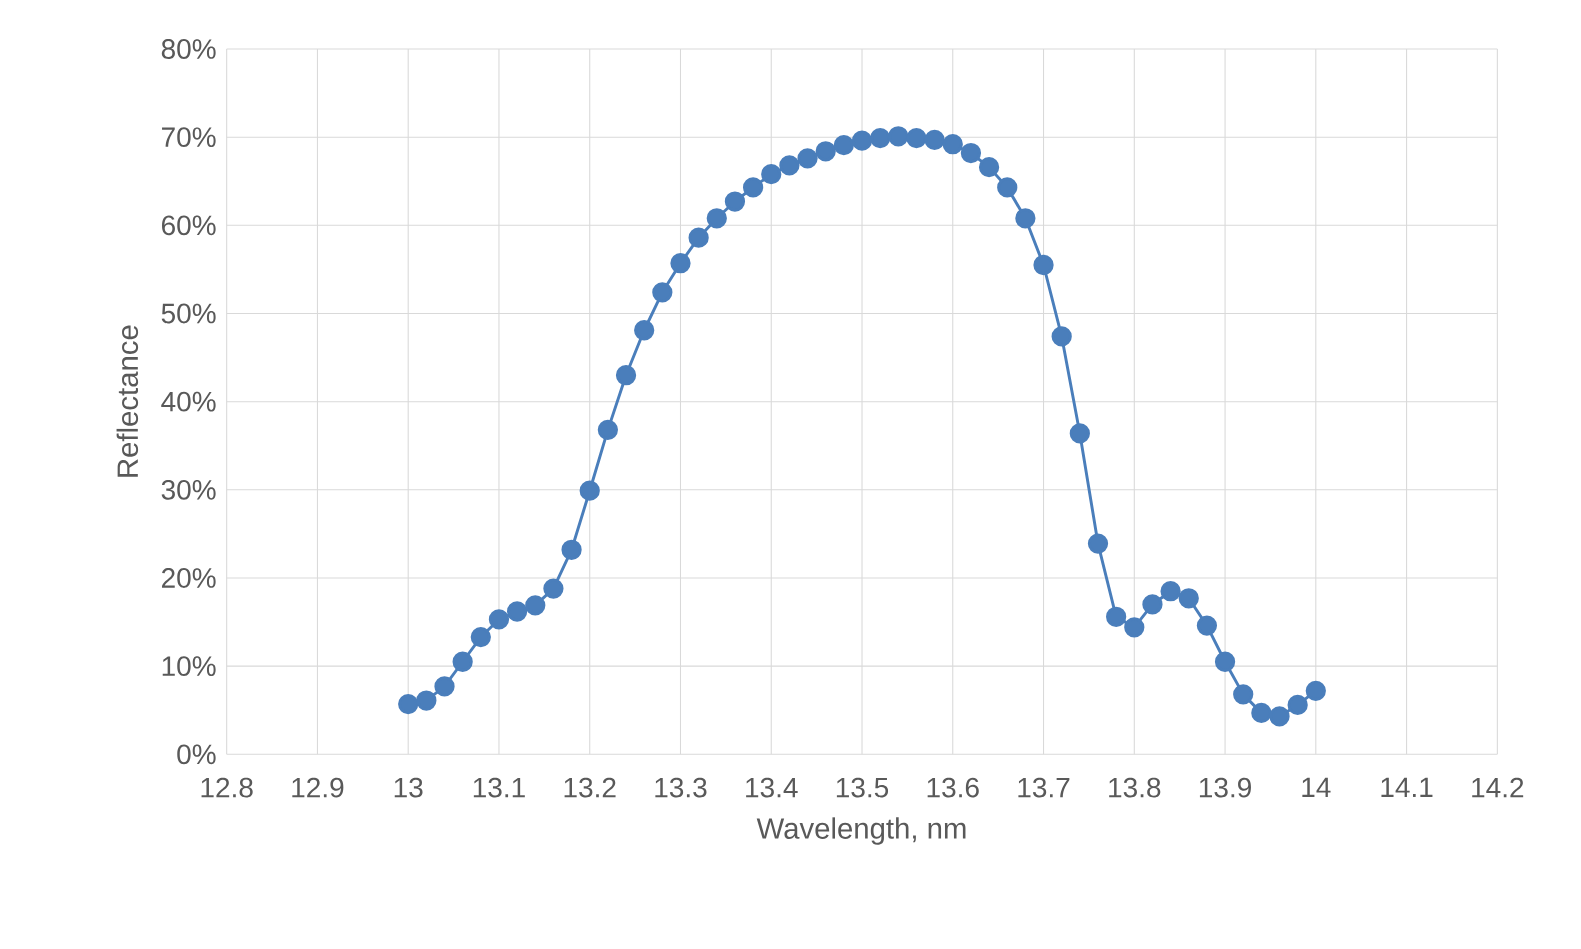 The height and width of the screenshot is (949, 1581). Describe the element at coordinates (188, 401) in the screenshot. I see `y-tick-label: 40%` at that location.